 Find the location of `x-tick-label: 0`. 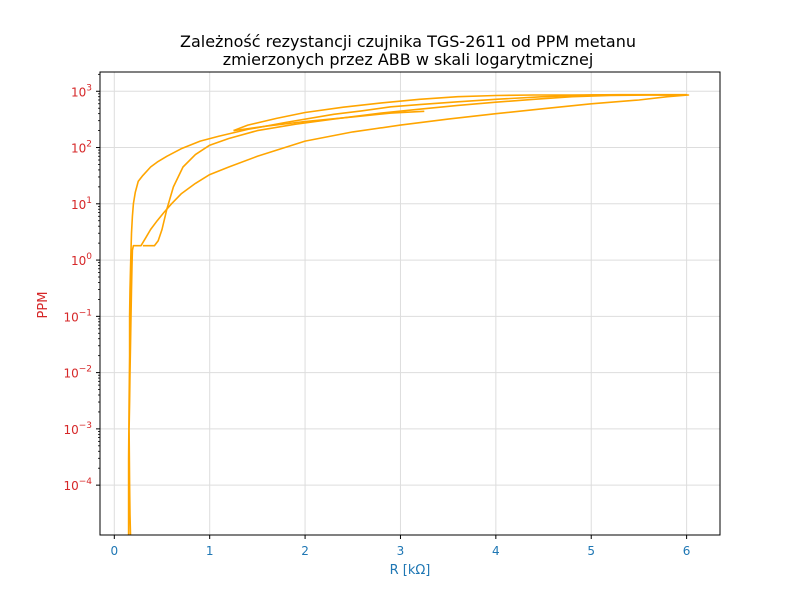

x-tick-label: 0 is located at coordinates (114, 551).